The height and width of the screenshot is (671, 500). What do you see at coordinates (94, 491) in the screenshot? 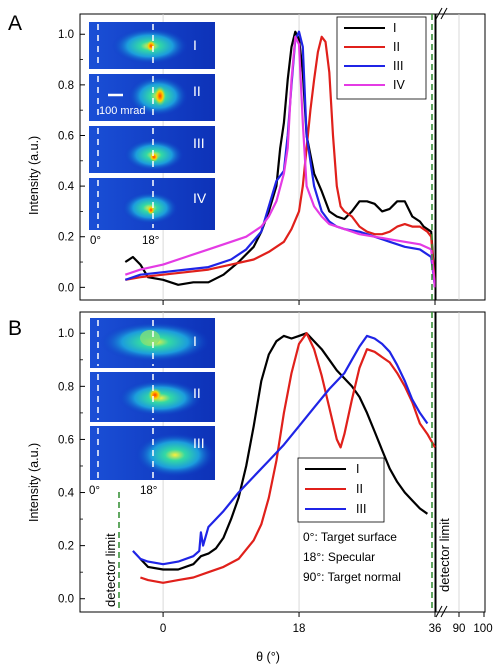
I see `inset-b-angle-0: 0°` at bounding box center [94, 491].